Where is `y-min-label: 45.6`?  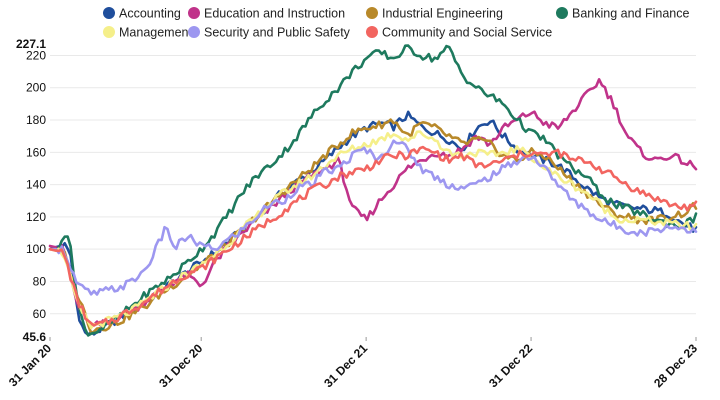 y-min-label: 45.6 is located at coordinates (35, 337).